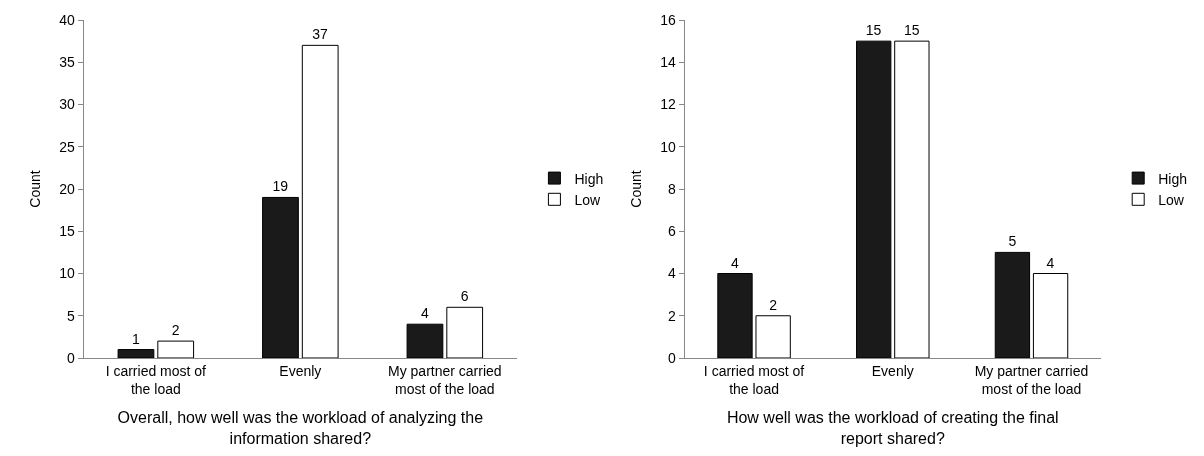 The width and height of the screenshot is (1204, 456). I want to click on y-tick-label: 2, so click(672, 315).